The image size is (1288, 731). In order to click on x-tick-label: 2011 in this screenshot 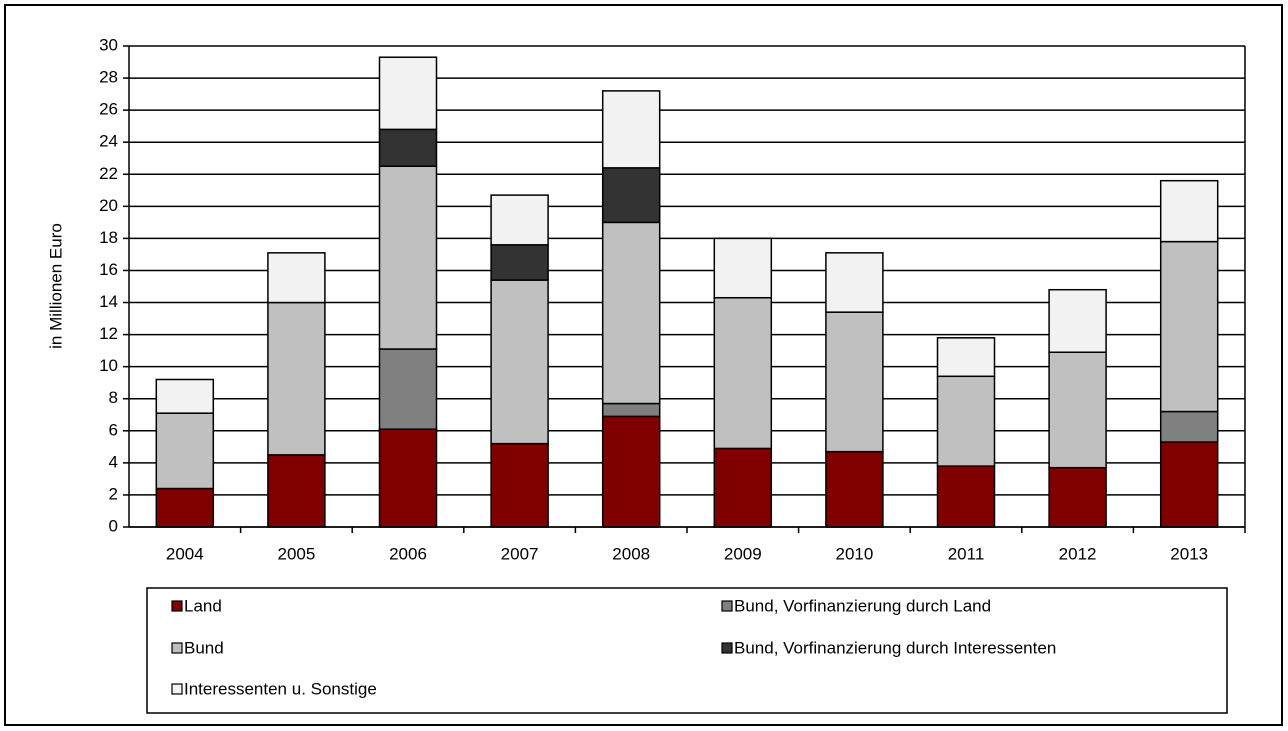, I will do `click(966, 553)`.